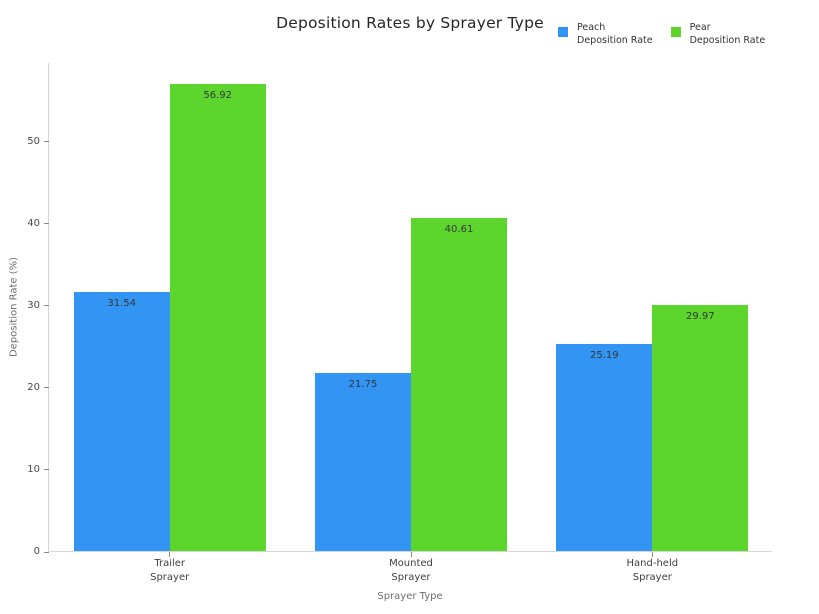 The image size is (819, 614). I want to click on chart-title: Deposition Rates by Sprayer Type, so click(410, 23).